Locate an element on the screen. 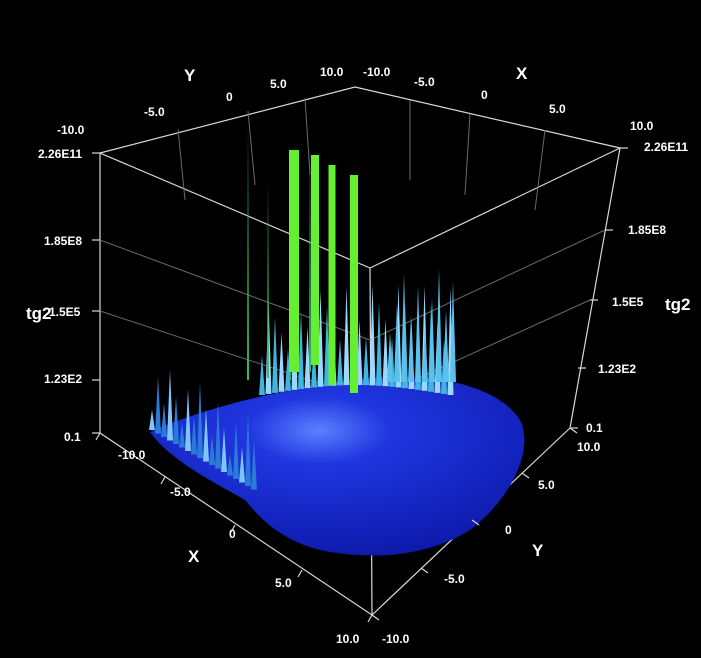 This screenshot has height=658, width=701. x-axis-title-top: X is located at coordinates (522, 73).